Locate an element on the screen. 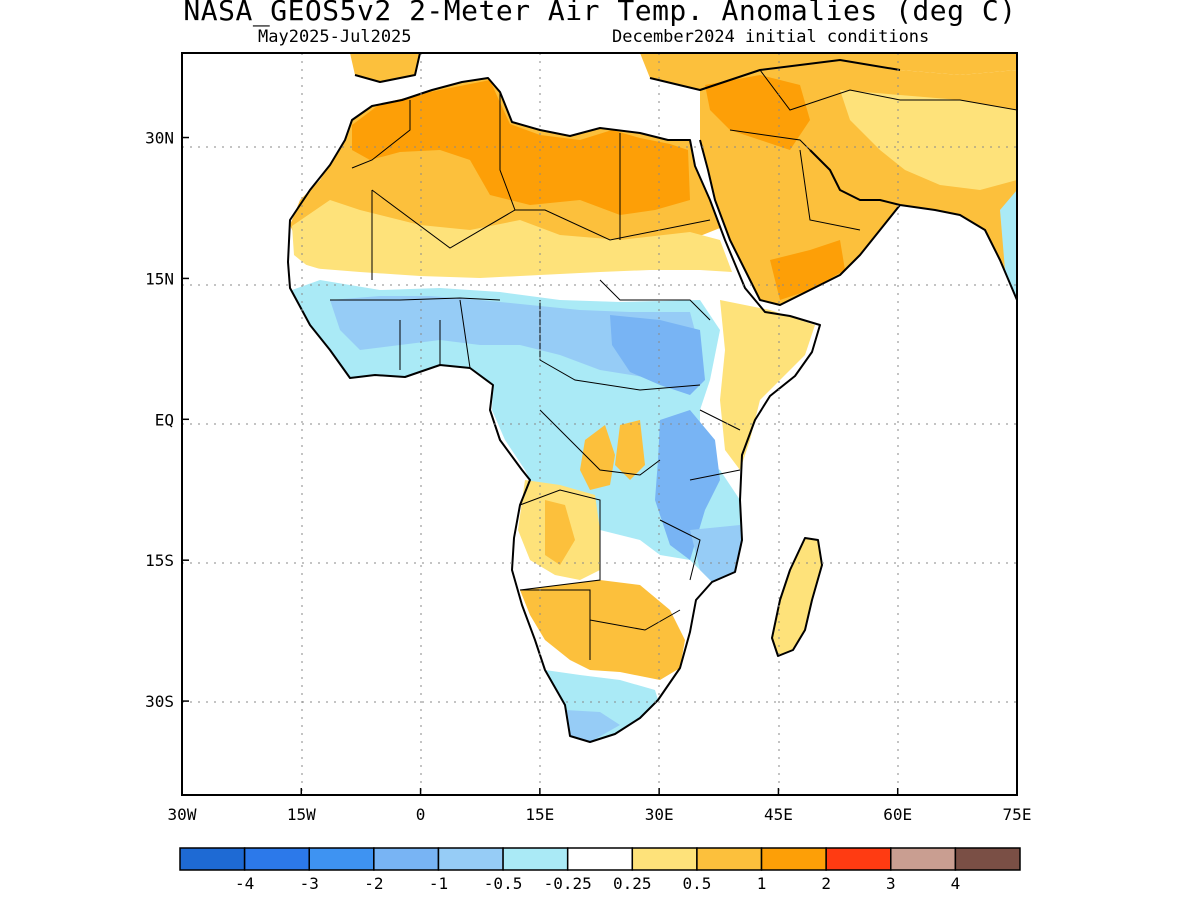  colorbar-label: 4 is located at coordinates (956, 883).